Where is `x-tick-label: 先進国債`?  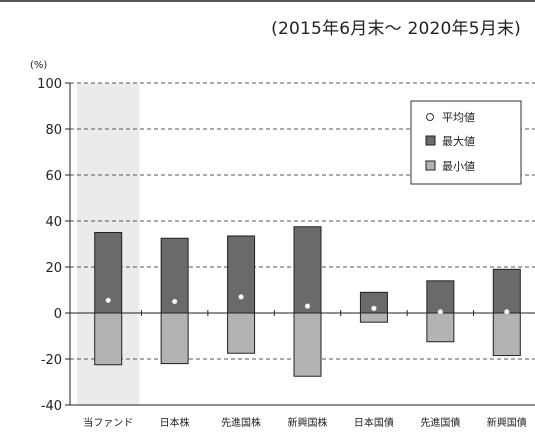
x-tick-label: 先進国債 is located at coordinates (440, 422).